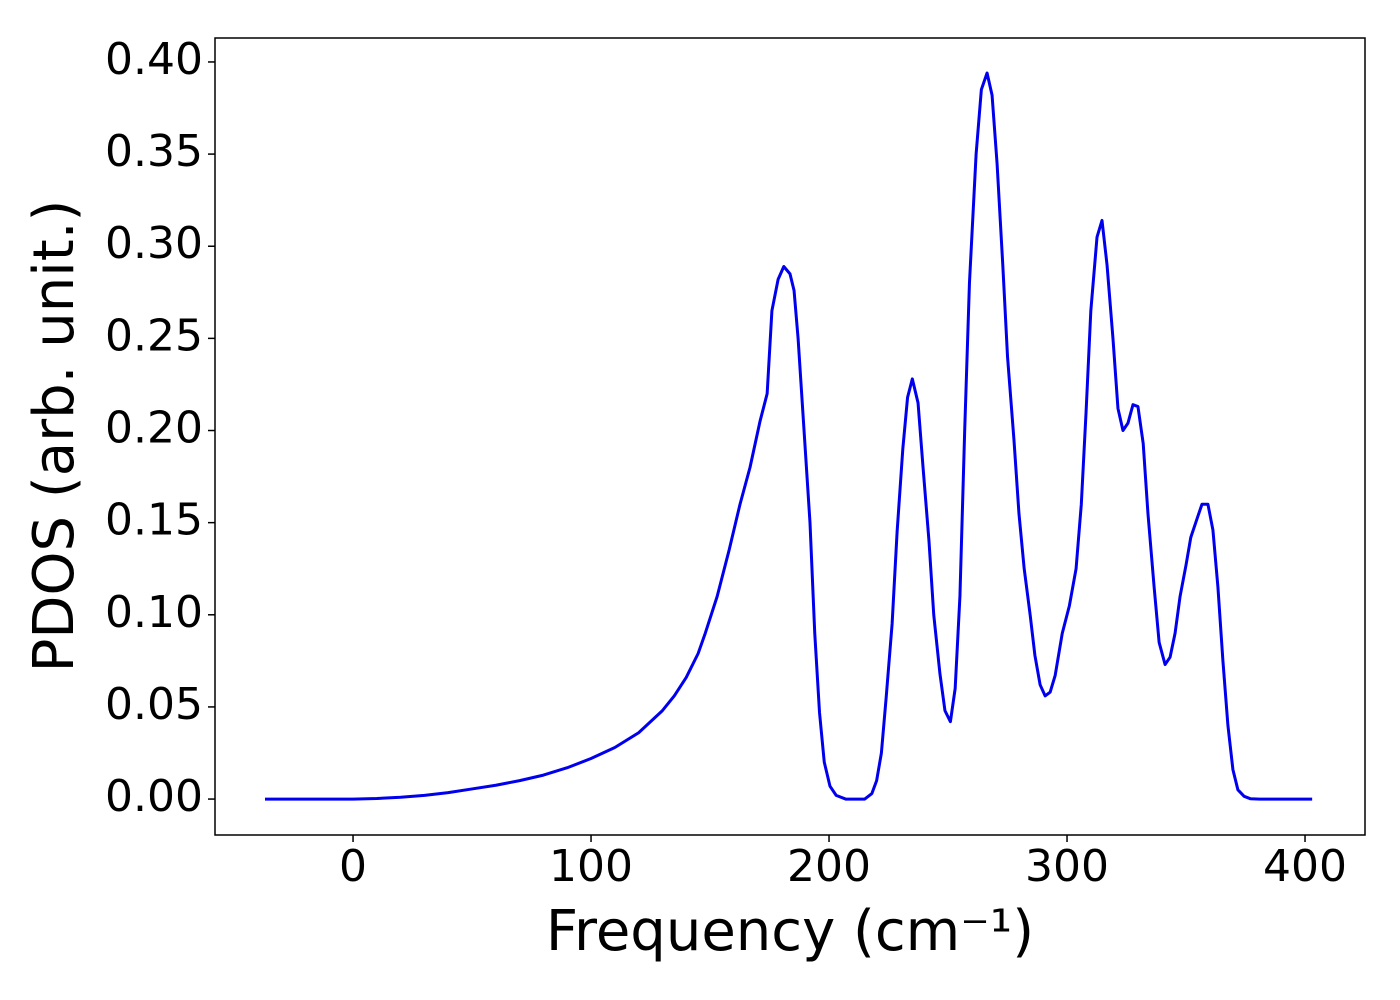  Describe the element at coordinates (790, 931) in the screenshot. I see `x-axis-label: Frequency (cm⁻¹)` at that location.